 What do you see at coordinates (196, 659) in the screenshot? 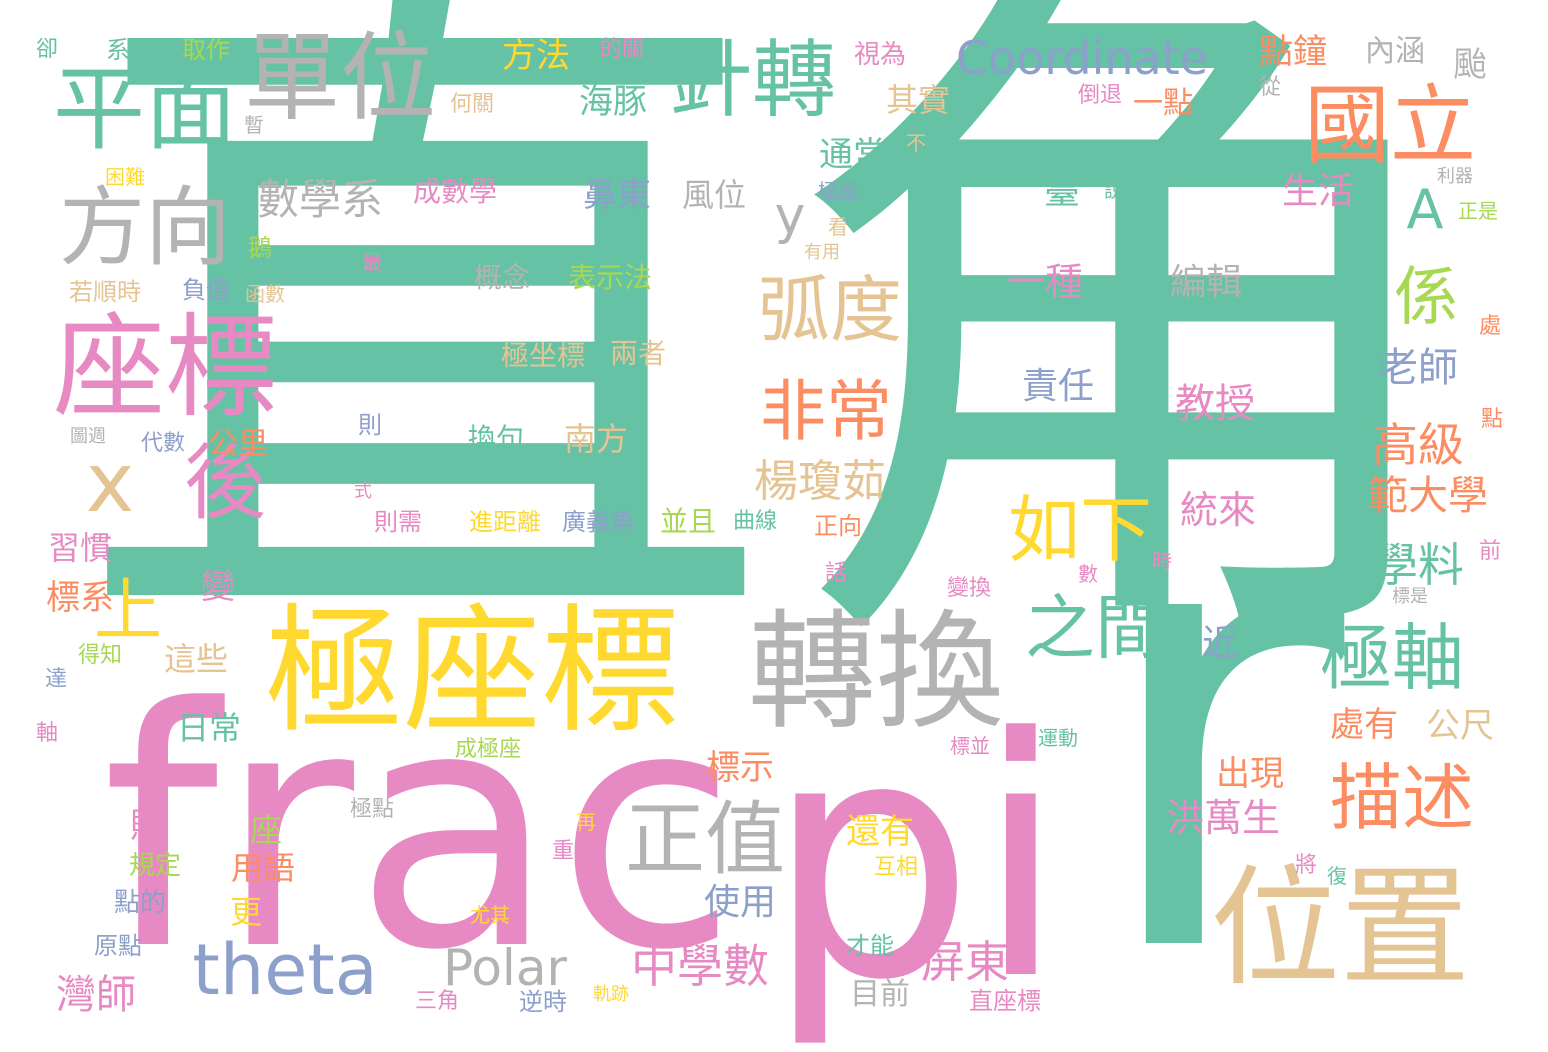
I see `word-cloud-term: 這些` at bounding box center [196, 659].